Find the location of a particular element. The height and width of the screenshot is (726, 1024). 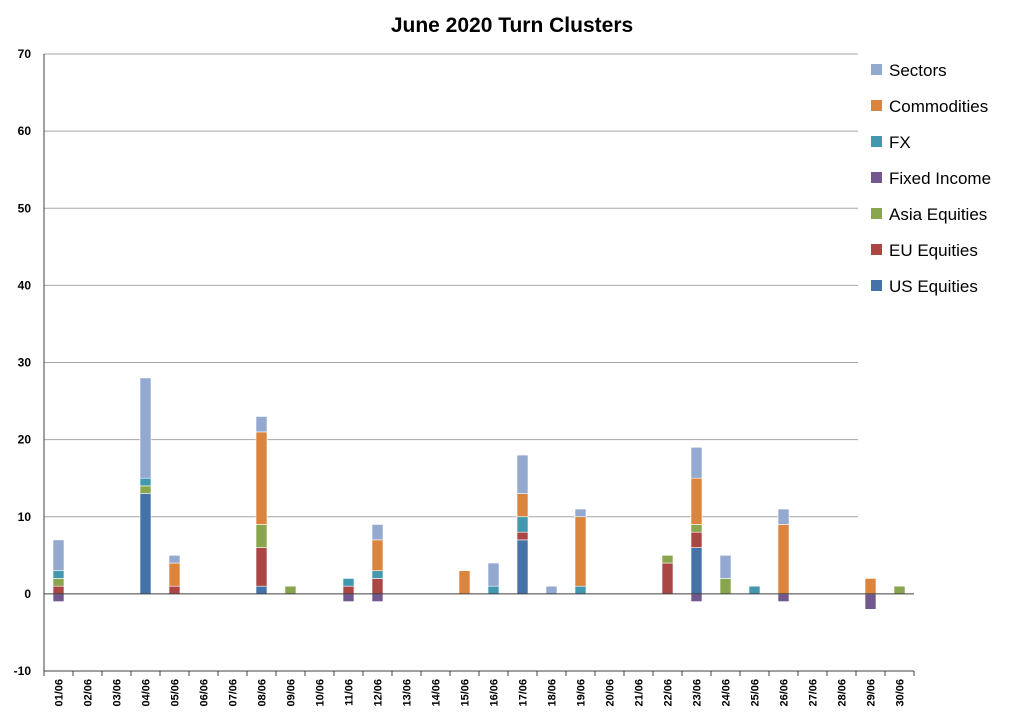

y-axis-ticks: -10 0 10 20 30 40 50 60 70 is located at coordinates (23, 362).